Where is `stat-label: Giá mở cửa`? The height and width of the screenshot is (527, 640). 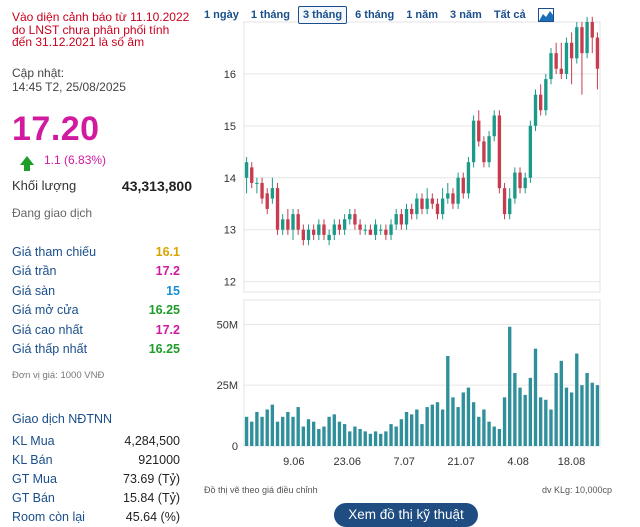
stat-label: Giá mở cửa is located at coordinates (45, 310).